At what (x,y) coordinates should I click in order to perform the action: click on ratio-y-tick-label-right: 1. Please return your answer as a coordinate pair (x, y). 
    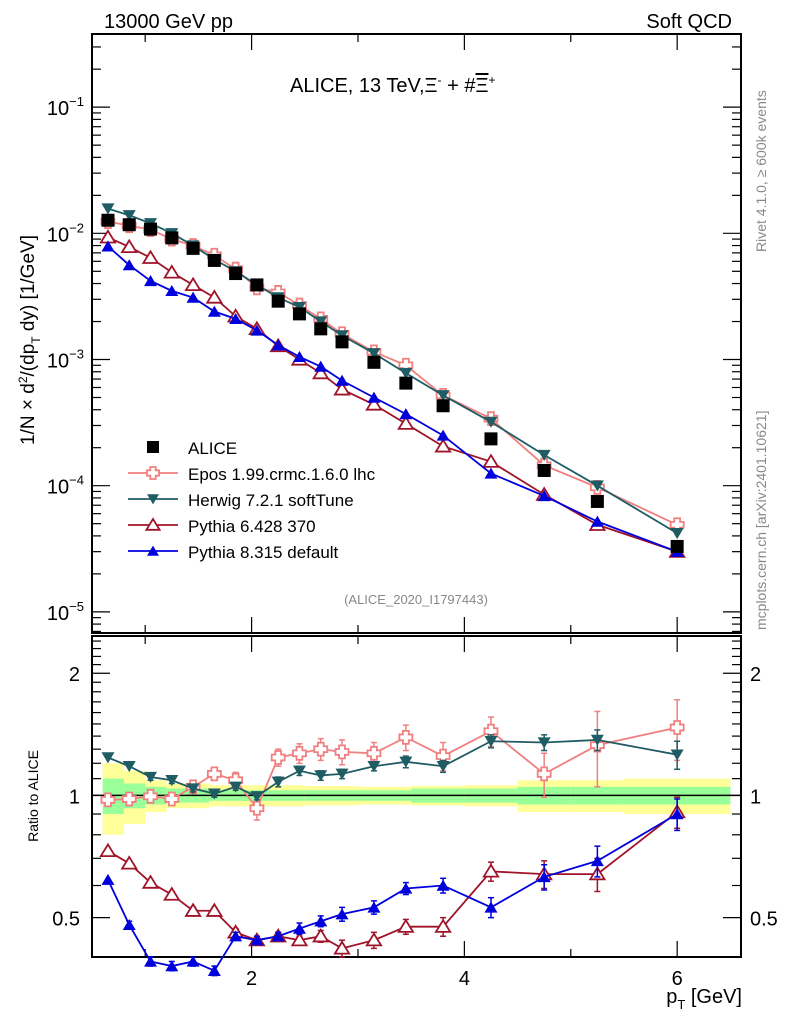
    Looking at the image, I should click on (755, 797).